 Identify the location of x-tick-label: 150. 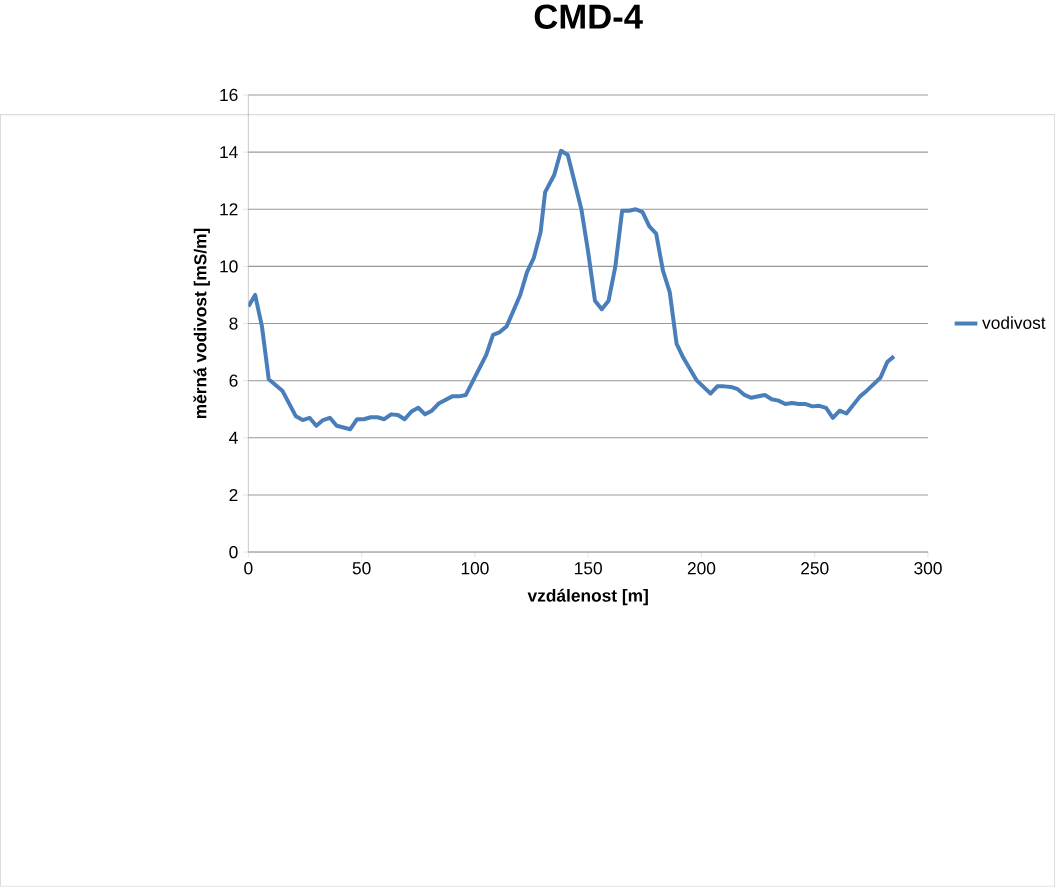
(588, 568).